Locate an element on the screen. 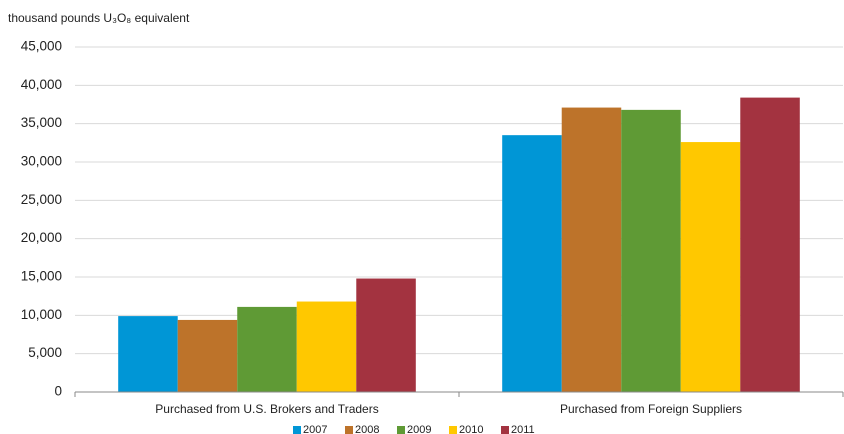 The width and height of the screenshot is (844, 434). legend-label: 2007 is located at coordinates (315, 429).